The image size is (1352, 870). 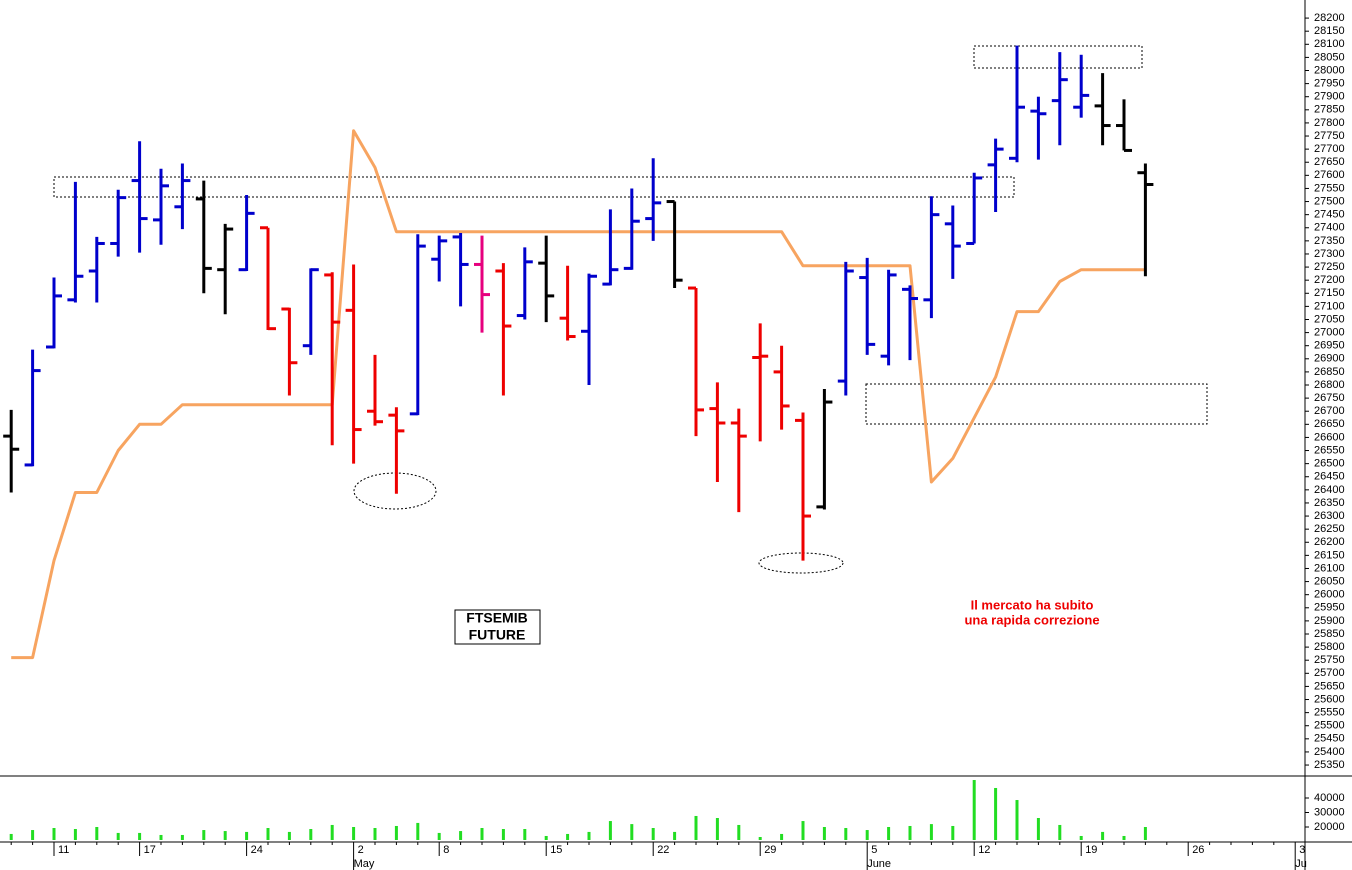 I want to click on x-tick-label: 5, so click(x=874, y=850).